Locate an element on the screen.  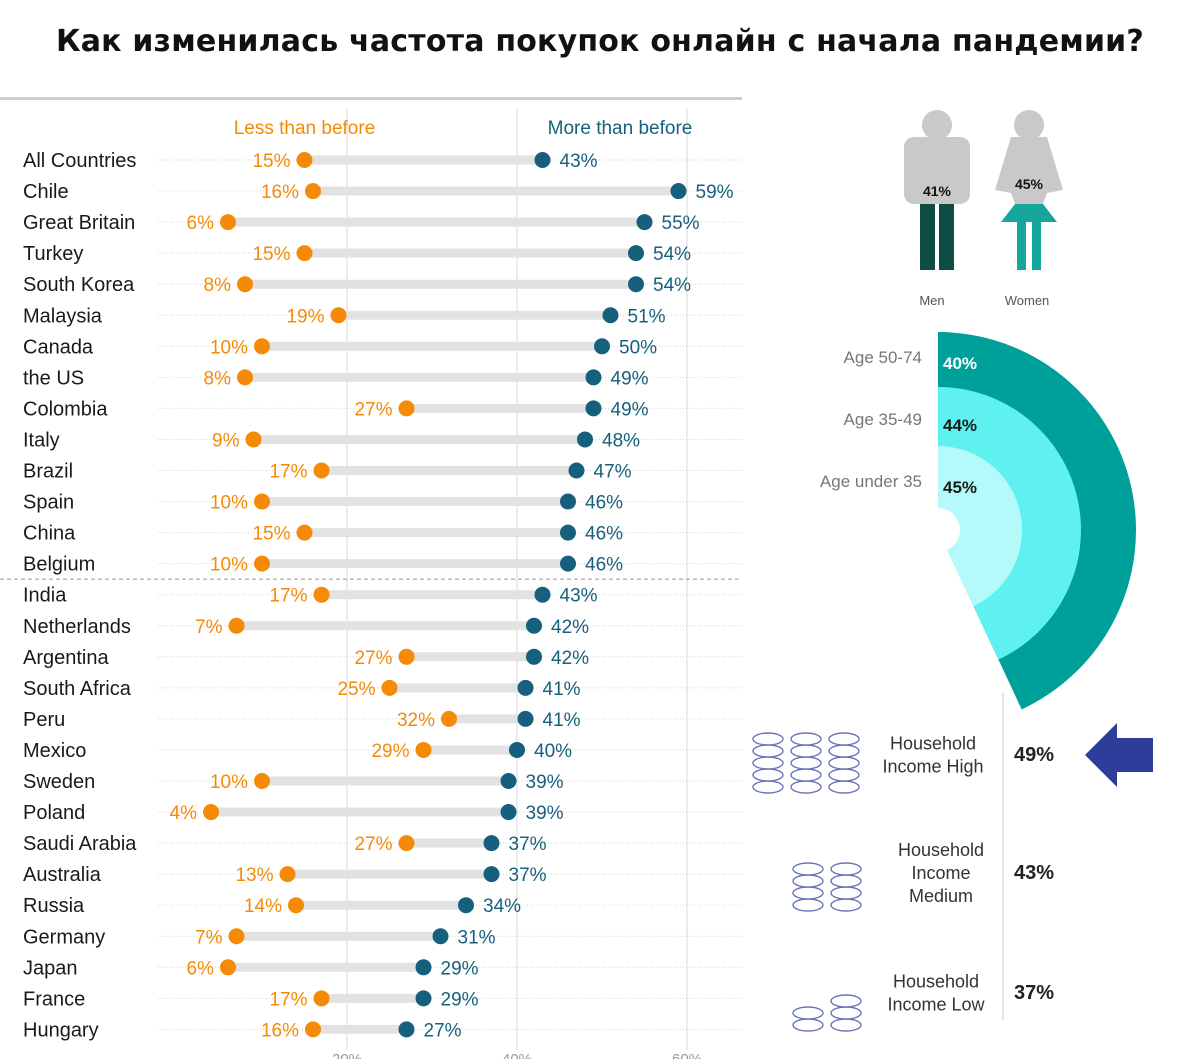
more-value-label: 43% is located at coordinates (579, 596).